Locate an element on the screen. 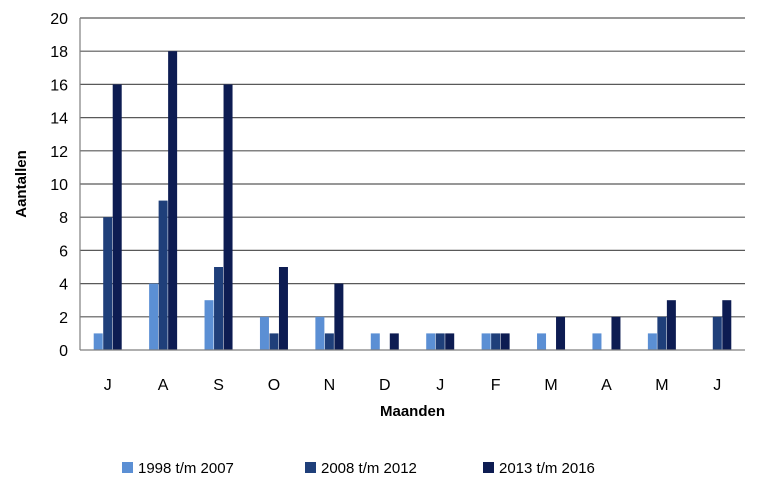 This screenshot has width=758, height=483. y-tick-label: 8 is located at coordinates (63, 218).